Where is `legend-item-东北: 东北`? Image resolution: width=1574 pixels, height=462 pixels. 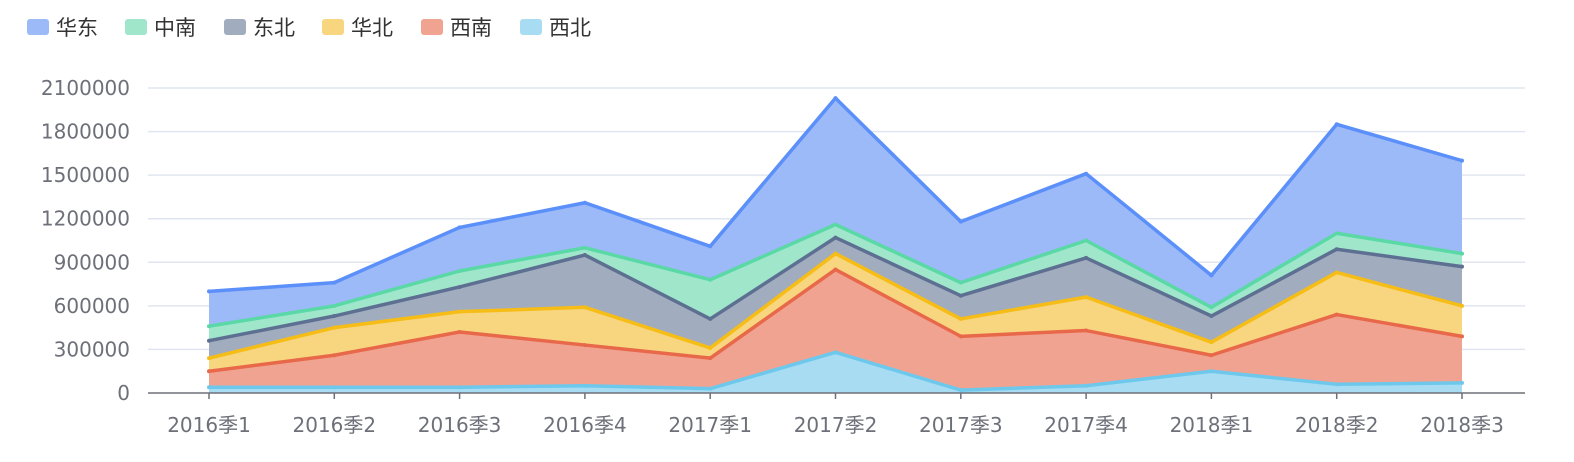 legend-item-东北: 东北 is located at coordinates (259, 28).